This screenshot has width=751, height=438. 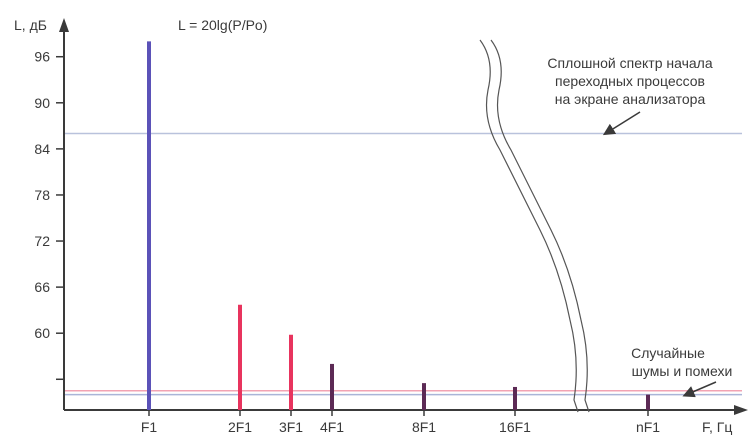 What do you see at coordinates (222, 25) in the screenshot?
I see `formula-label: L = 20lg(P/Po)` at bounding box center [222, 25].